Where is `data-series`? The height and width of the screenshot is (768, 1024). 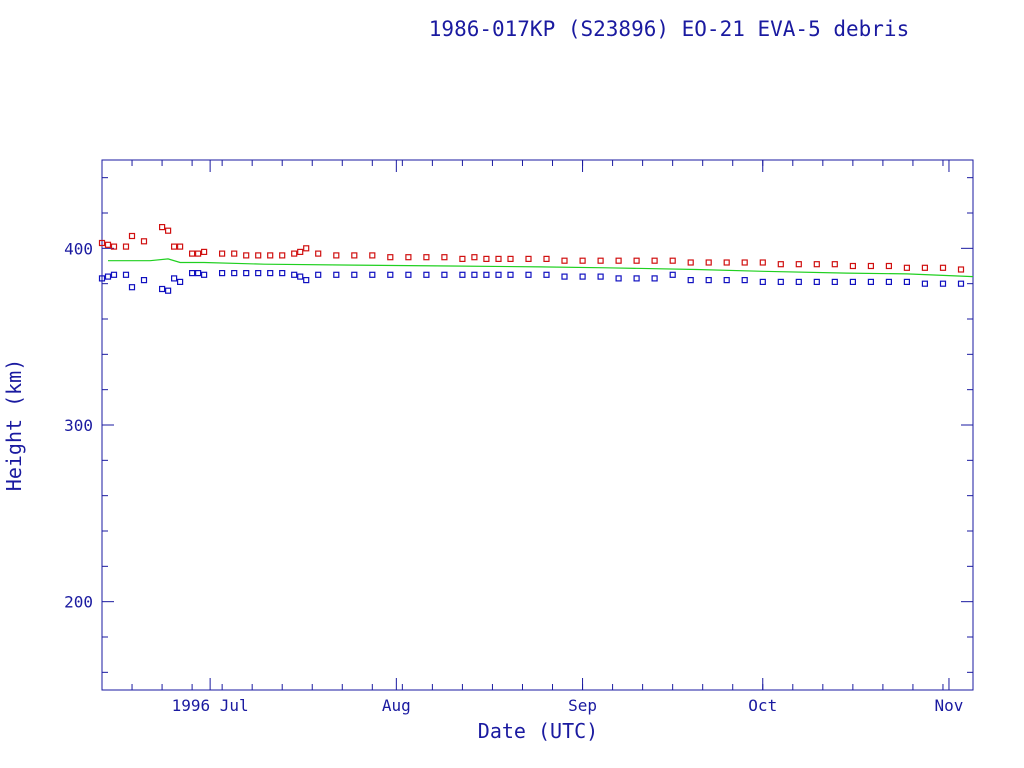
data-series is located at coordinates (536, 259).